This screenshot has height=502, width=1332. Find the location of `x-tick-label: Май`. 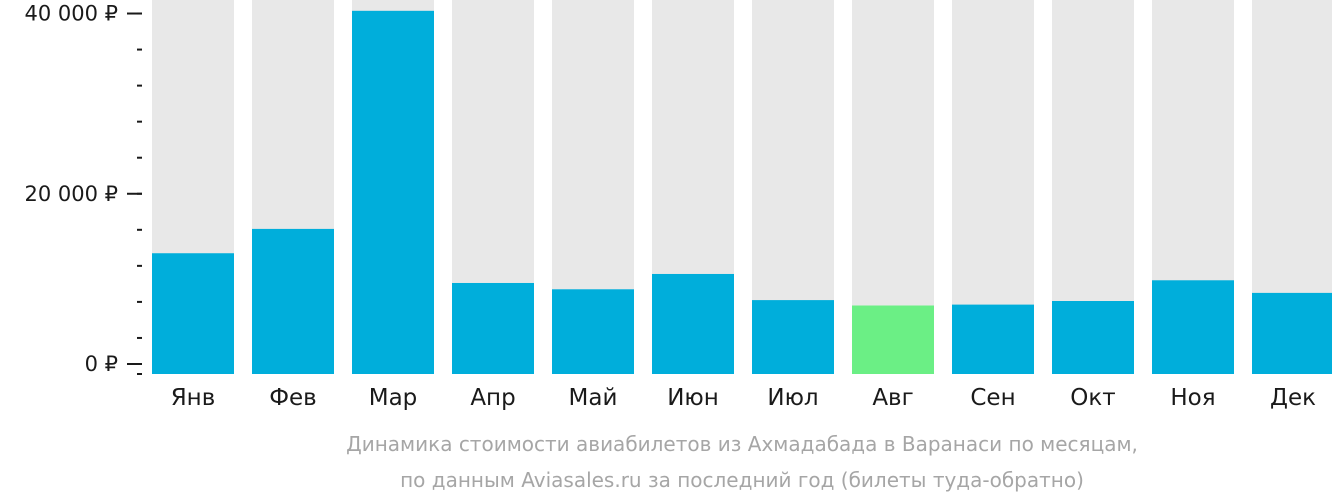

x-tick-label: Май is located at coordinates (593, 398).